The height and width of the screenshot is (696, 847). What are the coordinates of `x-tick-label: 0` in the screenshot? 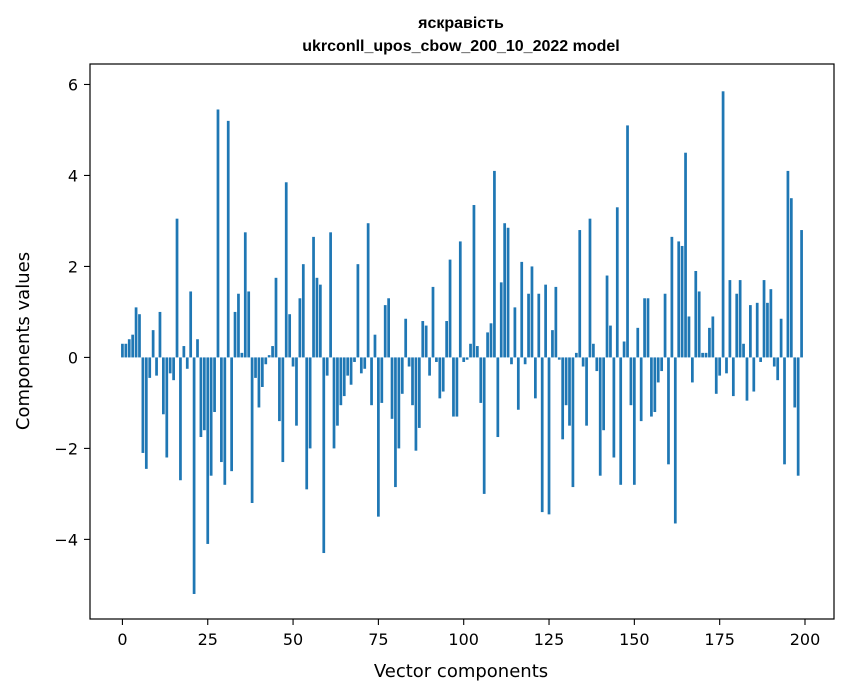 It's located at (122, 639).